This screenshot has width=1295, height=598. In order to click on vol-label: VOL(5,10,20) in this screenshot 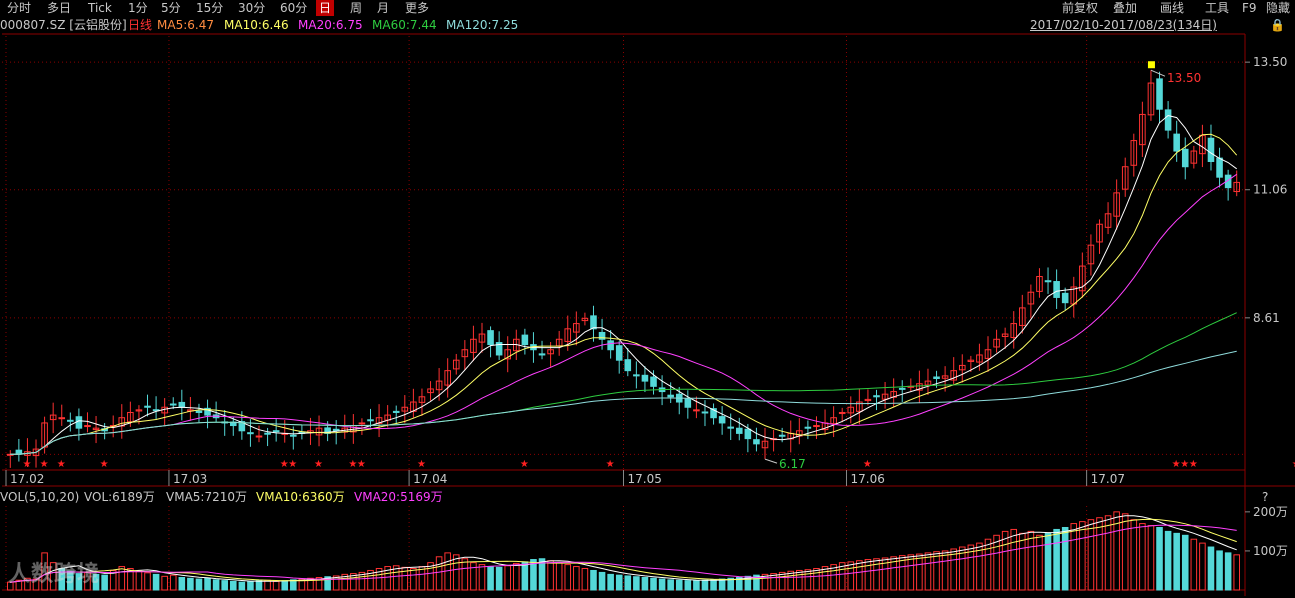, I will do `click(40, 497)`.